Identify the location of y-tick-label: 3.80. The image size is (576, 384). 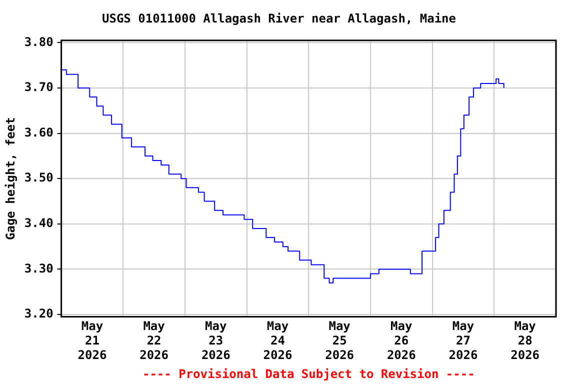
(39, 41).